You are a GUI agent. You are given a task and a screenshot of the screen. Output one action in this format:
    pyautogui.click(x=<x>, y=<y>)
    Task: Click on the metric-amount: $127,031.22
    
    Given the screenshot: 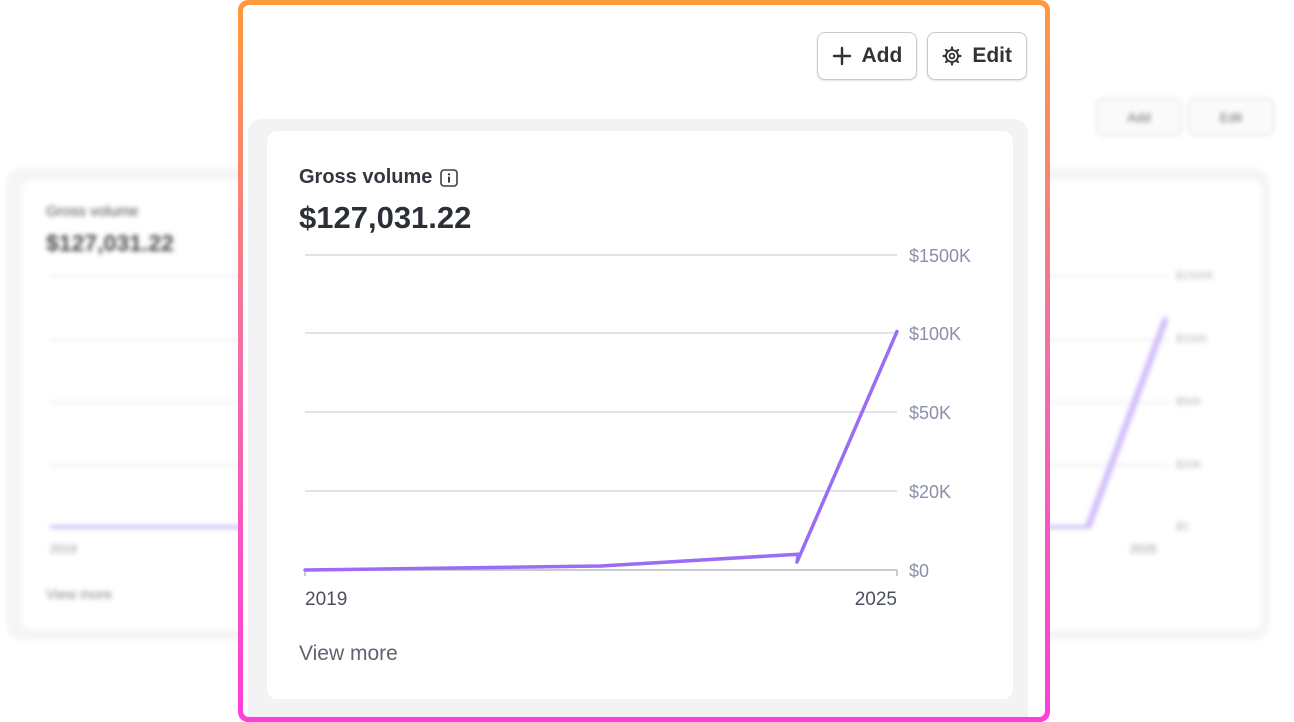 What is the action you would take?
    pyautogui.click(x=385, y=217)
    